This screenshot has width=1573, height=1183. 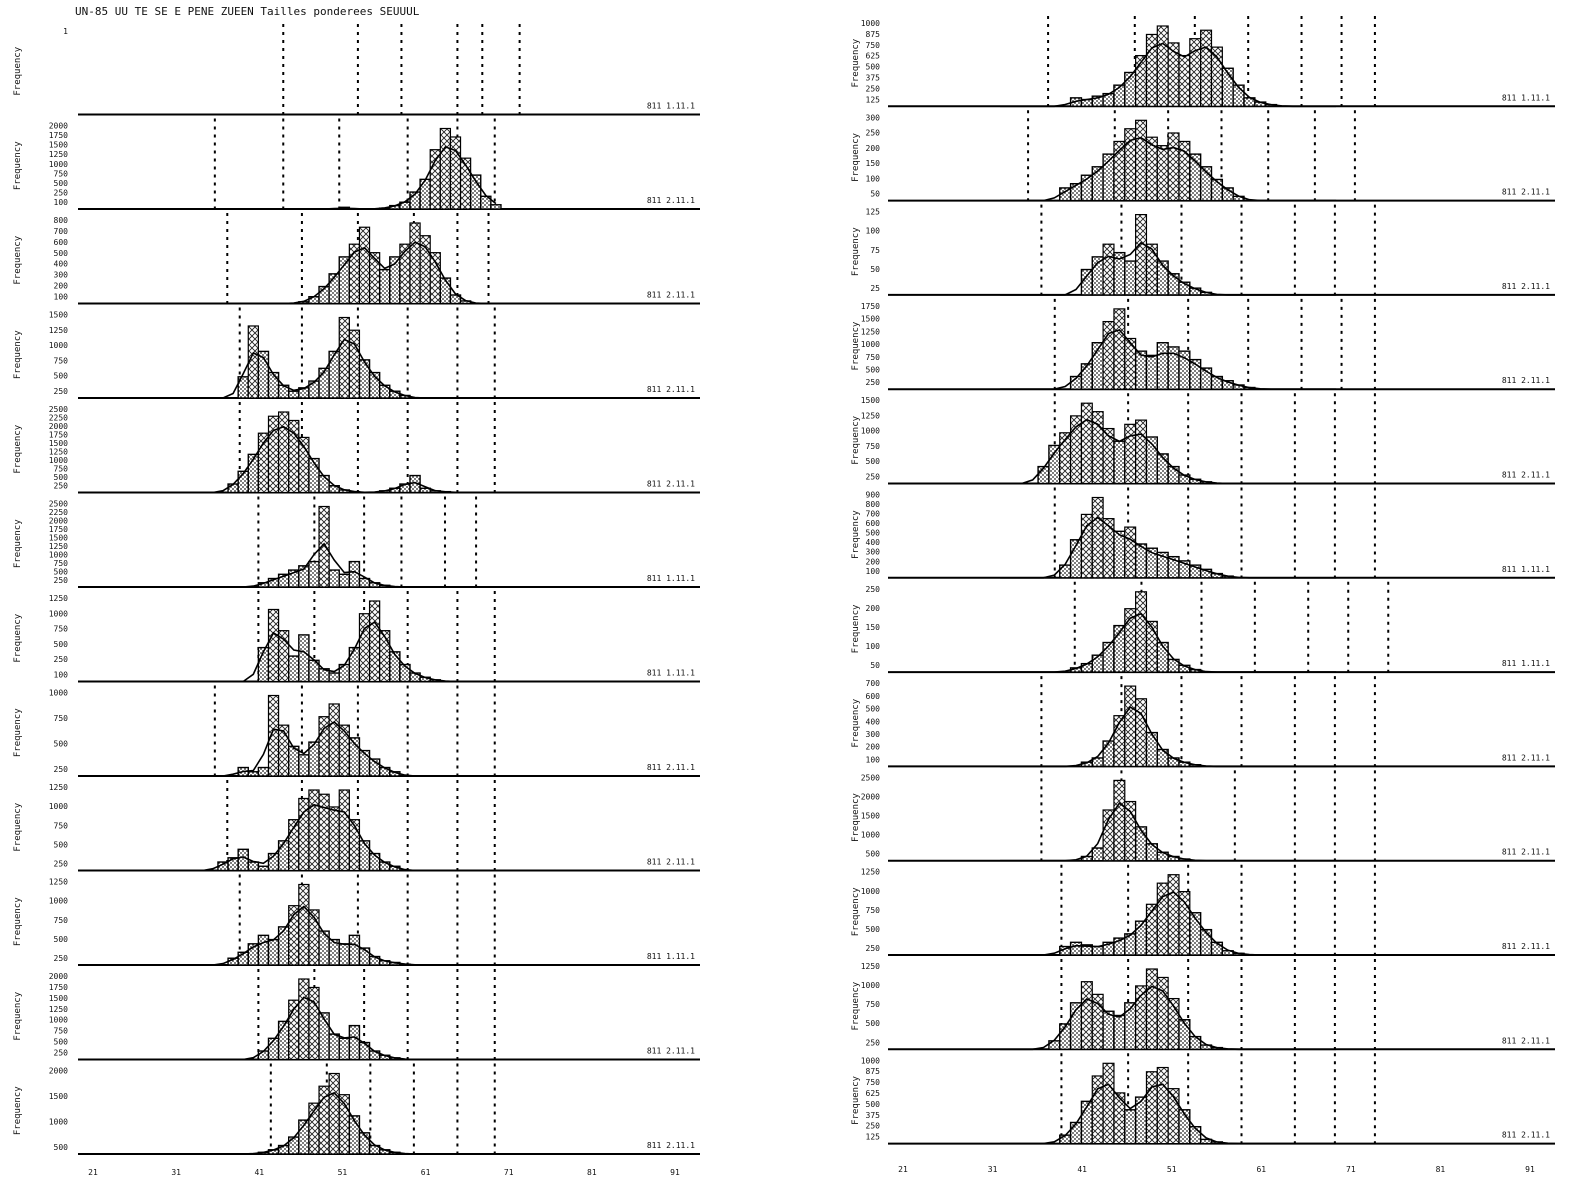 What do you see at coordinates (671, 673) in the screenshot?
I see `panel-label: 811 1.11.1` at bounding box center [671, 673].